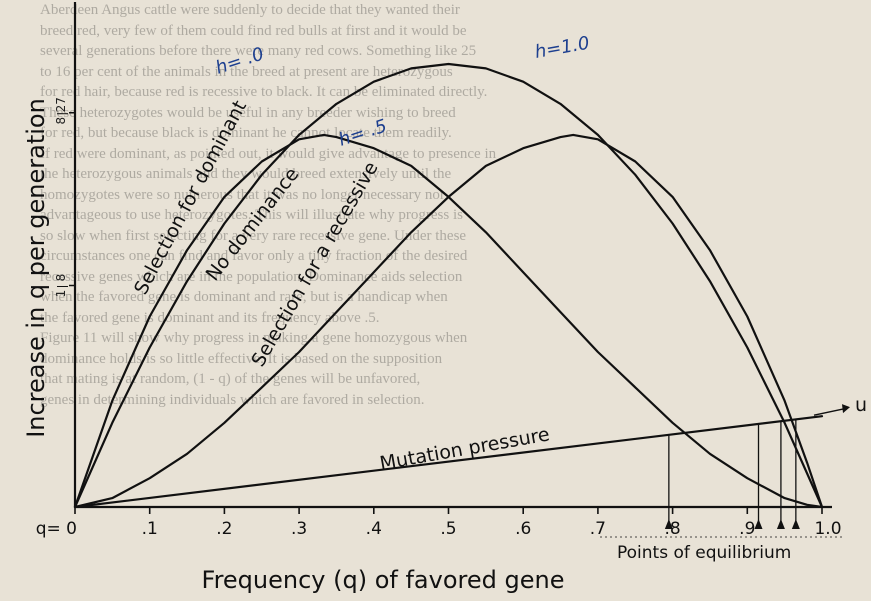 The image size is (871, 601). I want to click on u-arrow-line, so click(830, 411).